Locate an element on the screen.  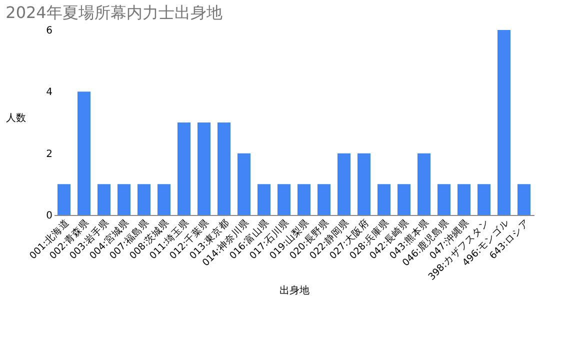
y-tick-label: 0 is located at coordinates (49, 216).